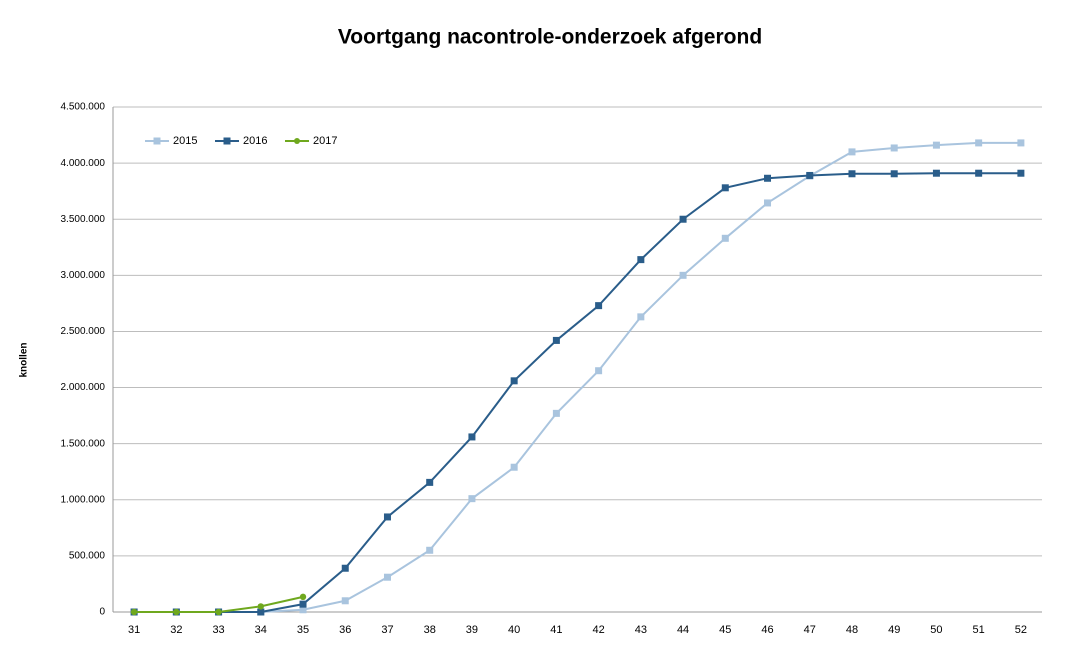  Describe the element at coordinates (936, 630) in the screenshot. I see `x-tick-label: 50` at that location.